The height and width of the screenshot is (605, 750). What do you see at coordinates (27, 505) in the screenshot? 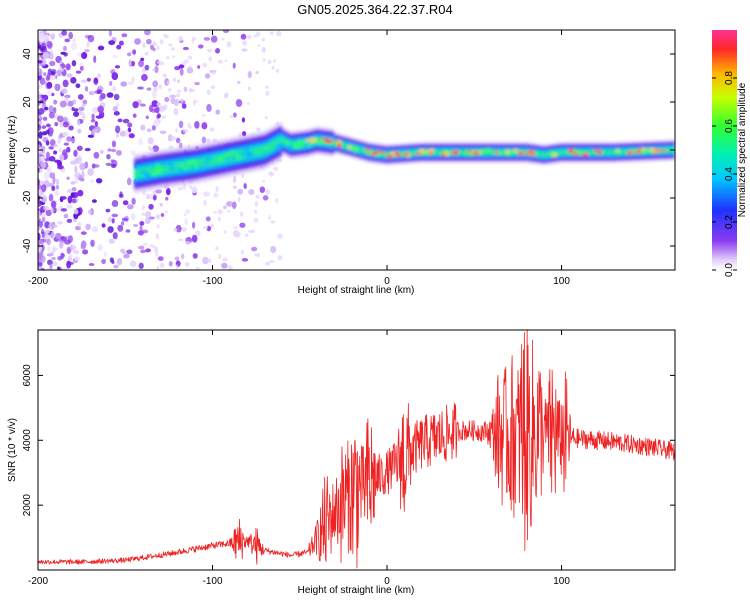
I see `y-tick-label: 2000` at bounding box center [27, 505].